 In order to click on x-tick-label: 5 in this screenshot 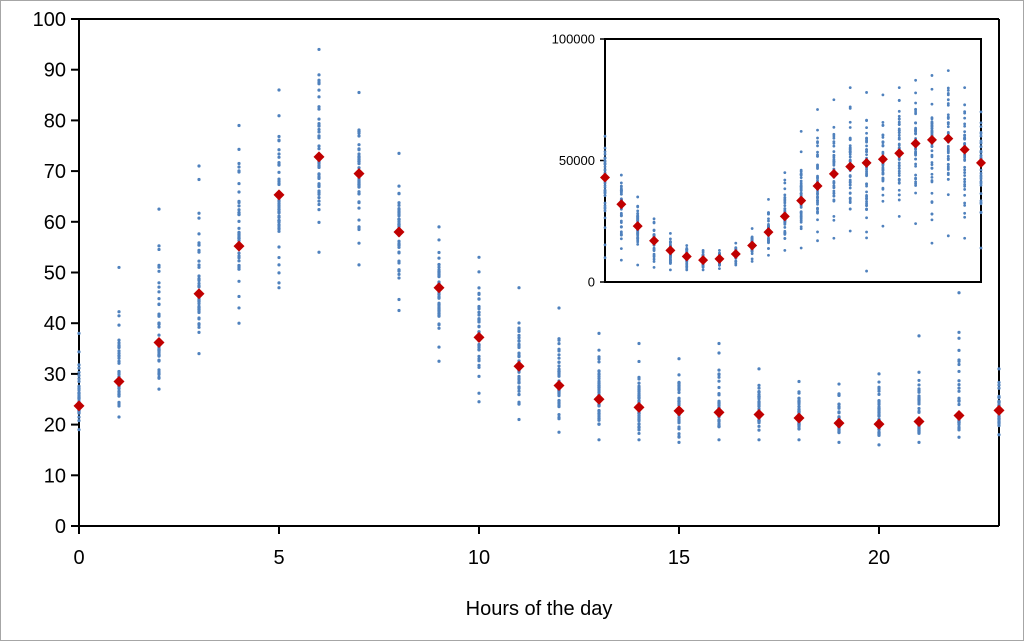, I will do `click(278, 558)`.